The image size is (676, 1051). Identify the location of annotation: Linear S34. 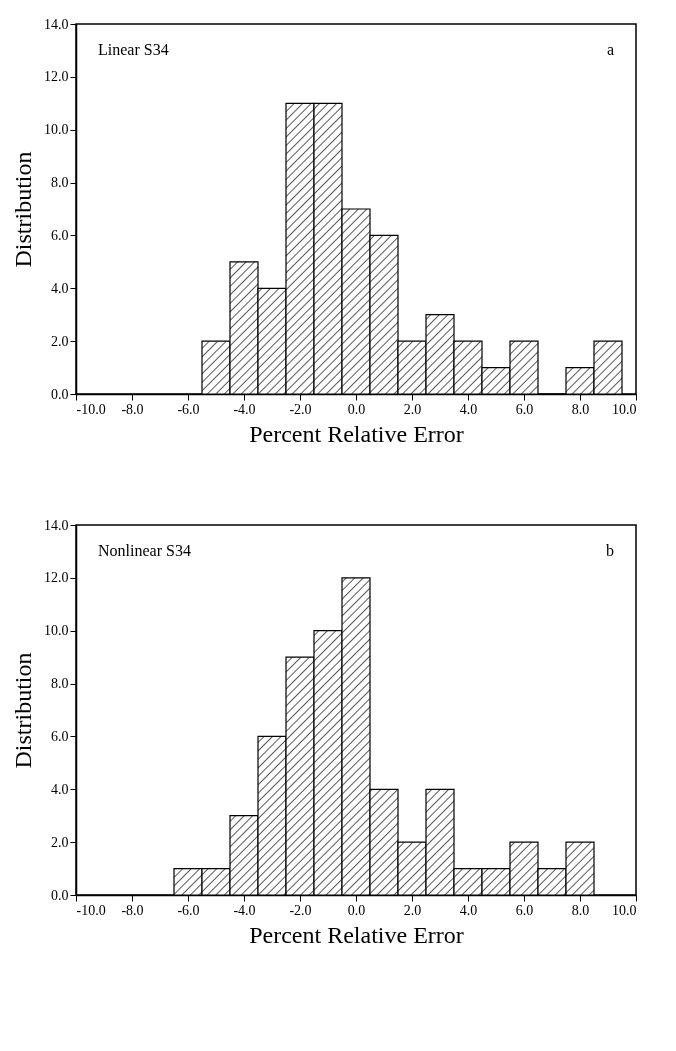
(133, 49).